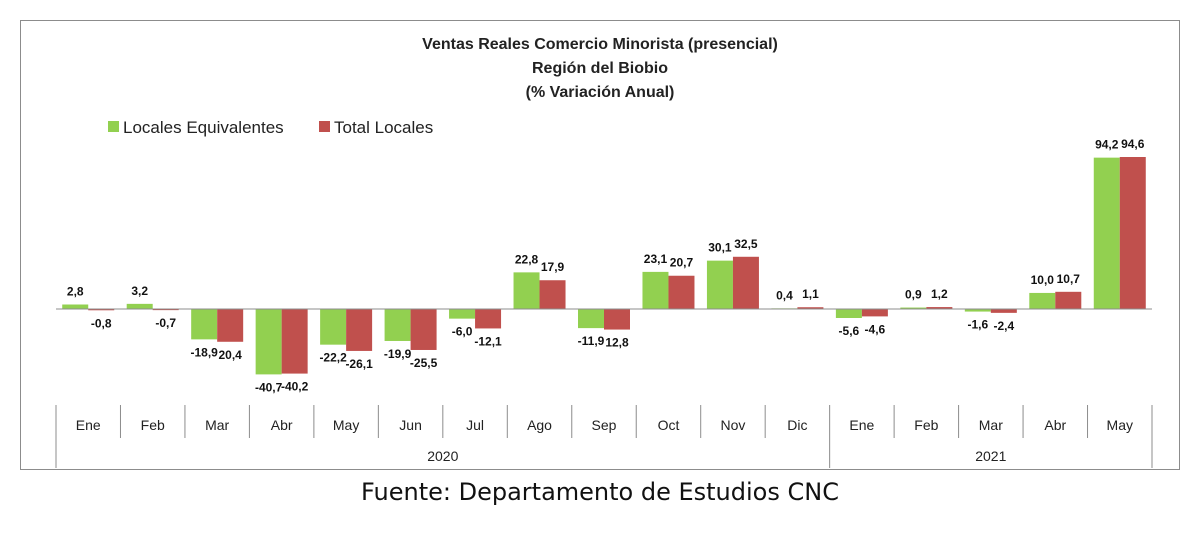 This screenshot has width=1200, height=536. What do you see at coordinates (1107, 145) in the screenshot?
I see `data-label-s1-16: 94,2` at bounding box center [1107, 145].